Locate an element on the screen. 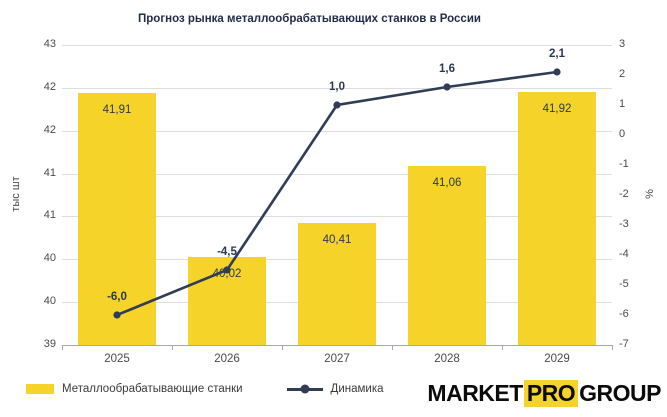 The height and width of the screenshot is (417, 667). right-axis-tick-label: -3 is located at coordinates (624, 224).